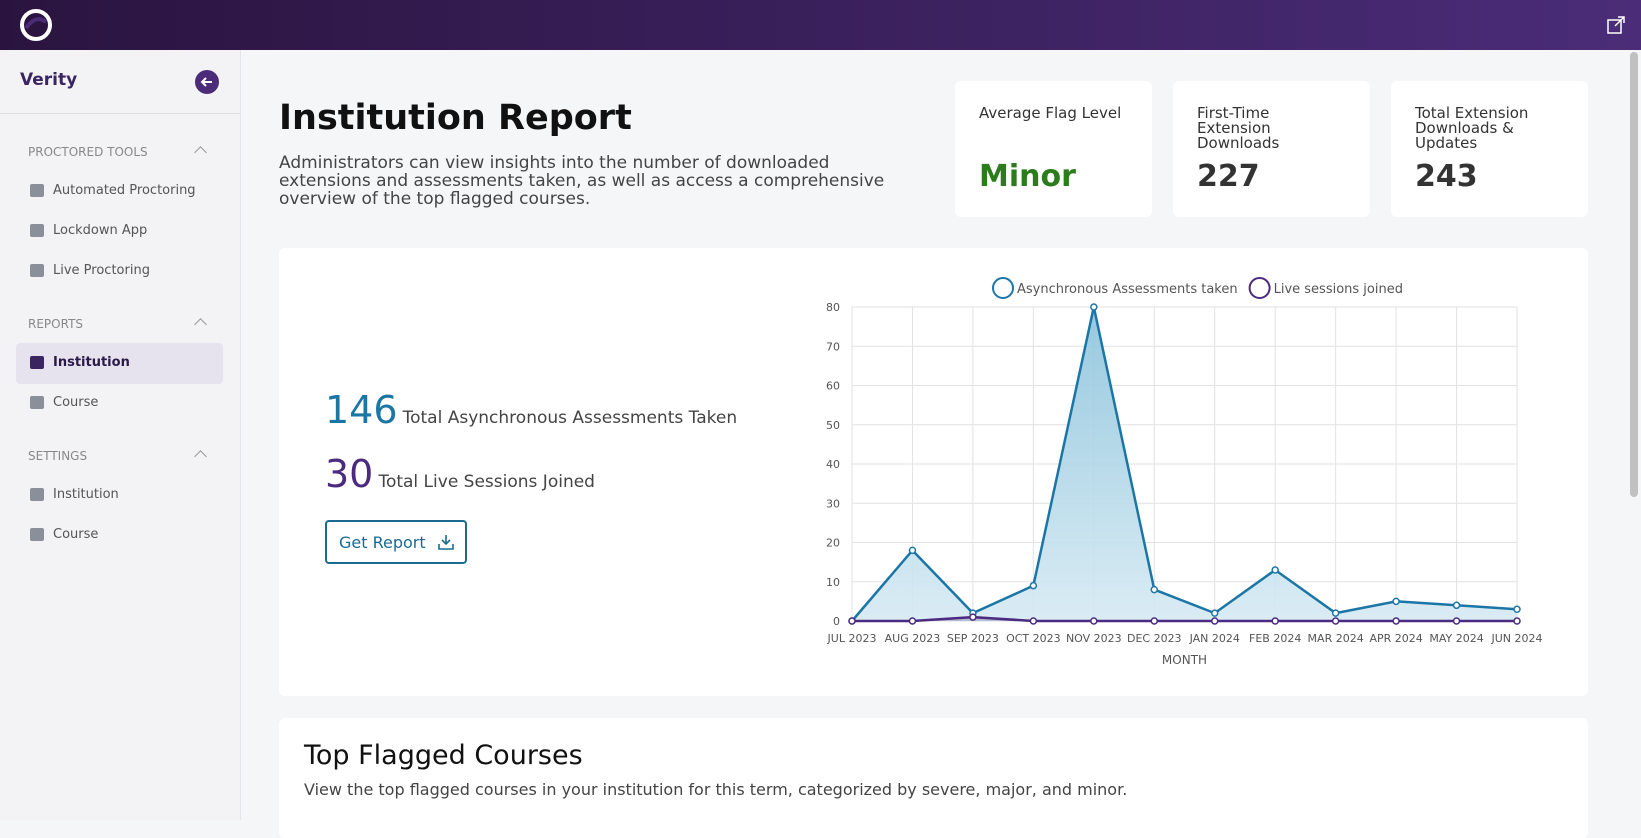 This screenshot has height=838, width=1641. I want to click on get-report-button: Get Report, so click(396, 542).